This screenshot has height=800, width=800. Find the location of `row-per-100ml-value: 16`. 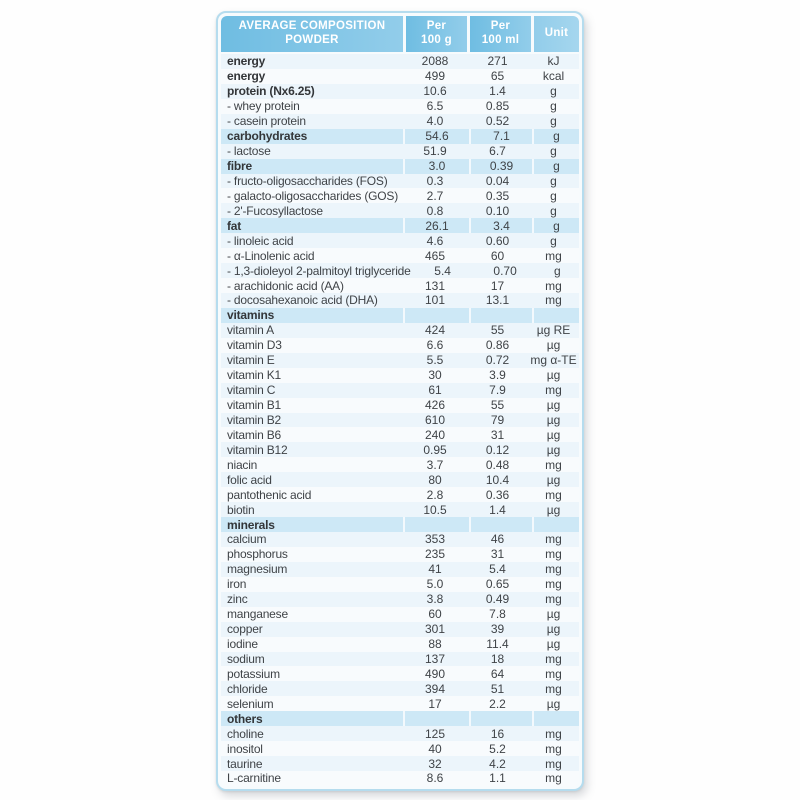

row-per-100ml-value: 16 is located at coordinates (497, 733).